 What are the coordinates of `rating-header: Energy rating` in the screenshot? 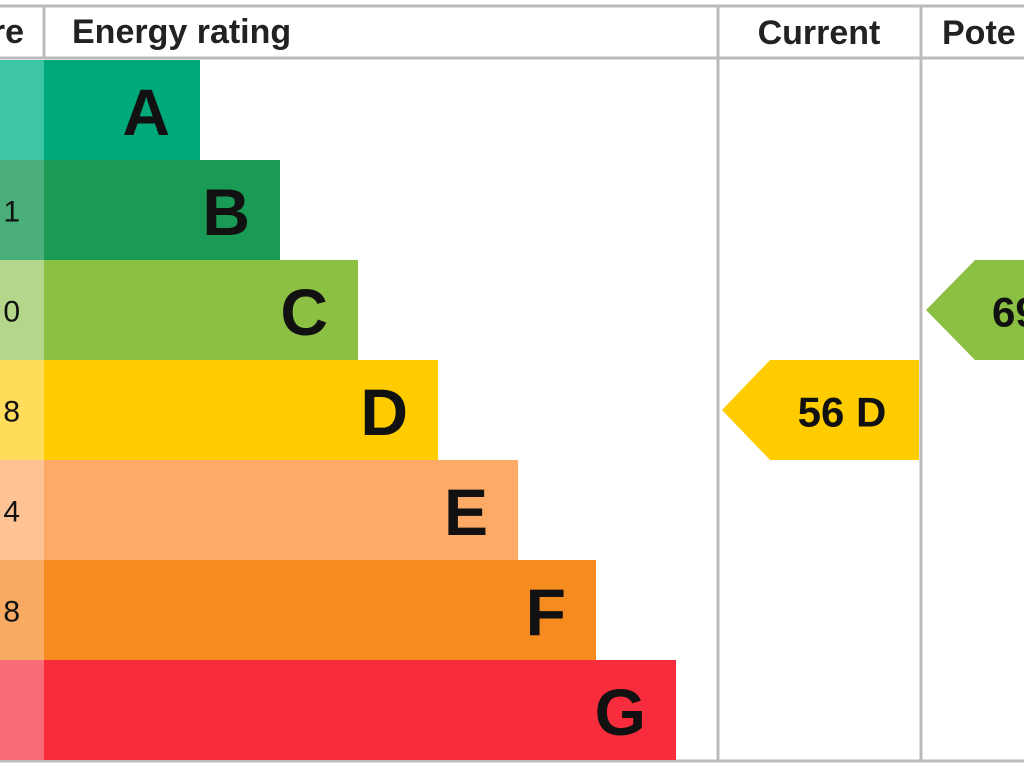 It's located at (181, 32).